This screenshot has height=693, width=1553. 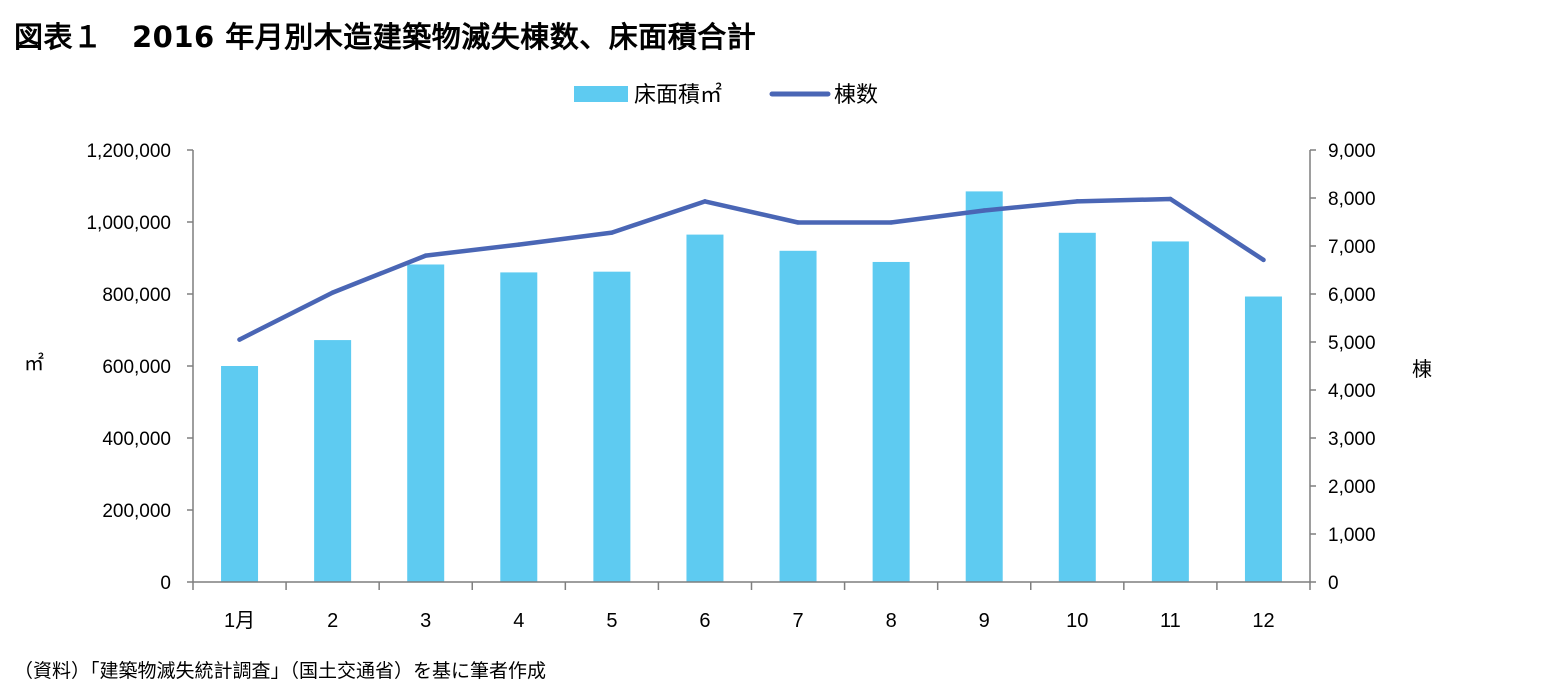 I want to click on y-left-tick-label: 800,000, so click(x=136, y=295).